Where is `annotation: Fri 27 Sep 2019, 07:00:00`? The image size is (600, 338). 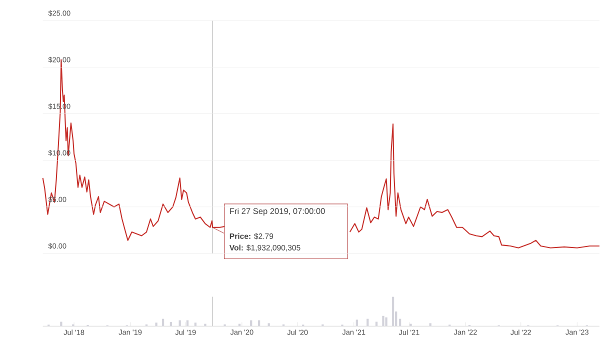
annotation: Fri 27 Sep 2019, 07:00:00 is located at coordinates (277, 212).